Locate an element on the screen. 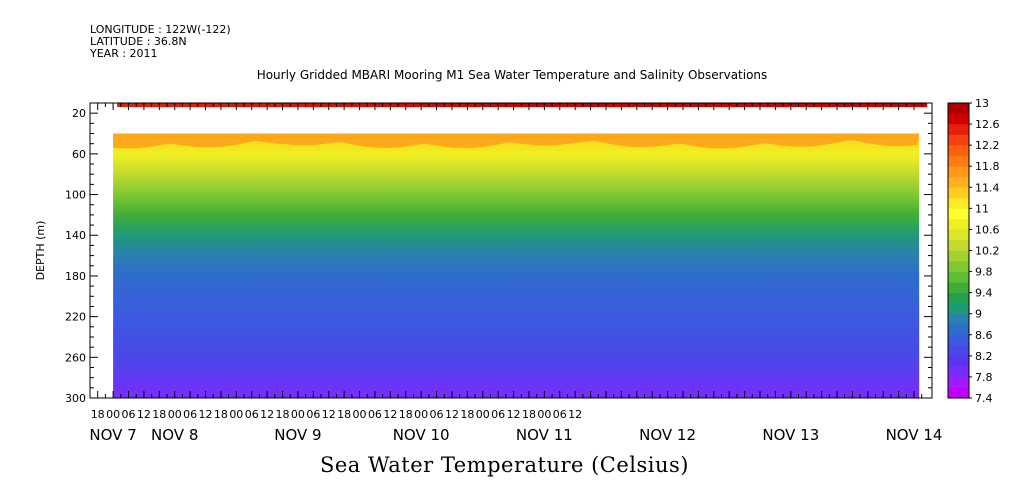 This screenshot has width=1009, height=504. x-day-label: NOV 14 is located at coordinates (914, 435).